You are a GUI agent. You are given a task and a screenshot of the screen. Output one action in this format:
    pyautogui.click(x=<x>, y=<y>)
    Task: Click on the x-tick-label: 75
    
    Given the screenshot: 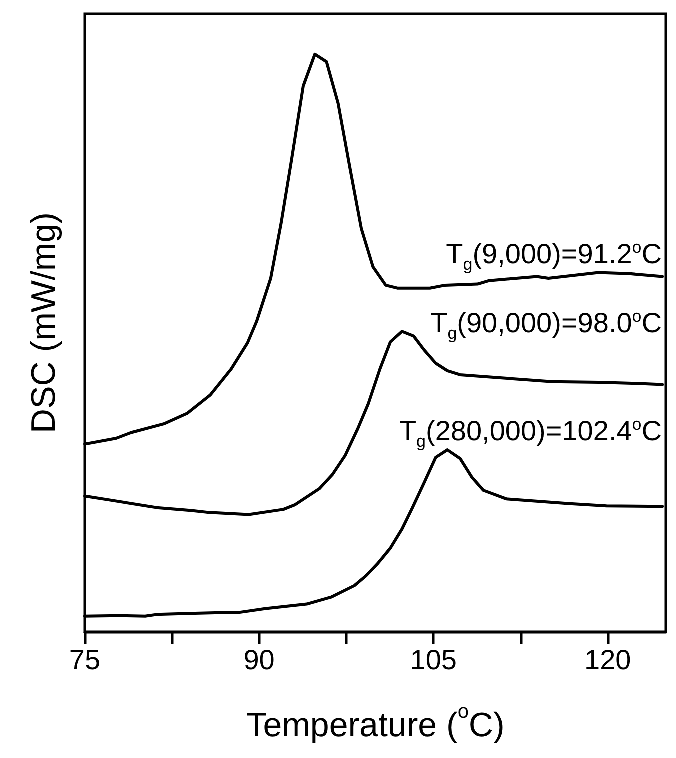 What is the action you would take?
    pyautogui.click(x=85, y=660)
    